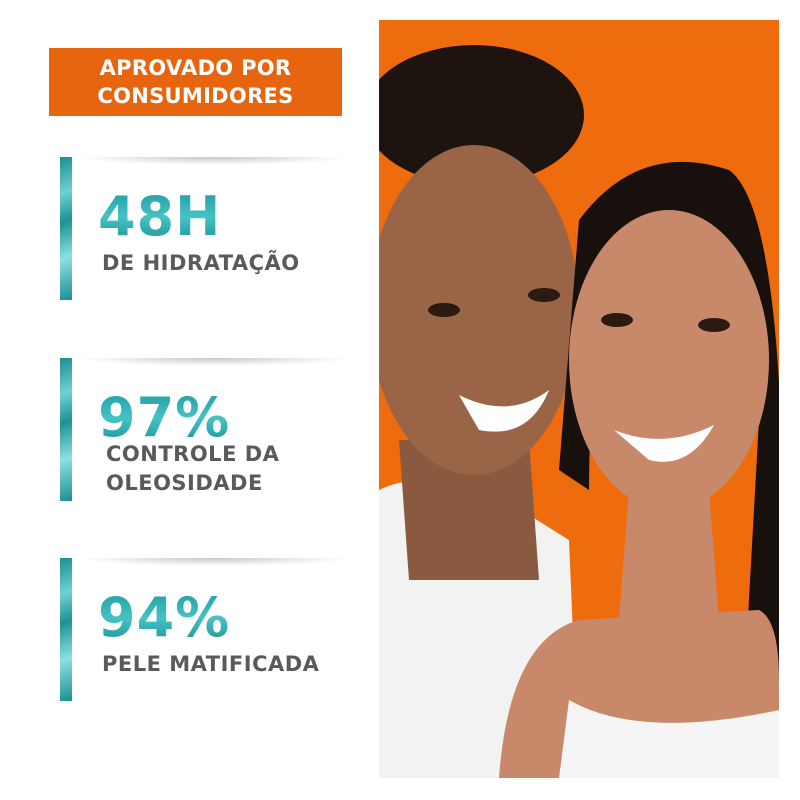  I want to click on stat-value: 48H, so click(160, 216).